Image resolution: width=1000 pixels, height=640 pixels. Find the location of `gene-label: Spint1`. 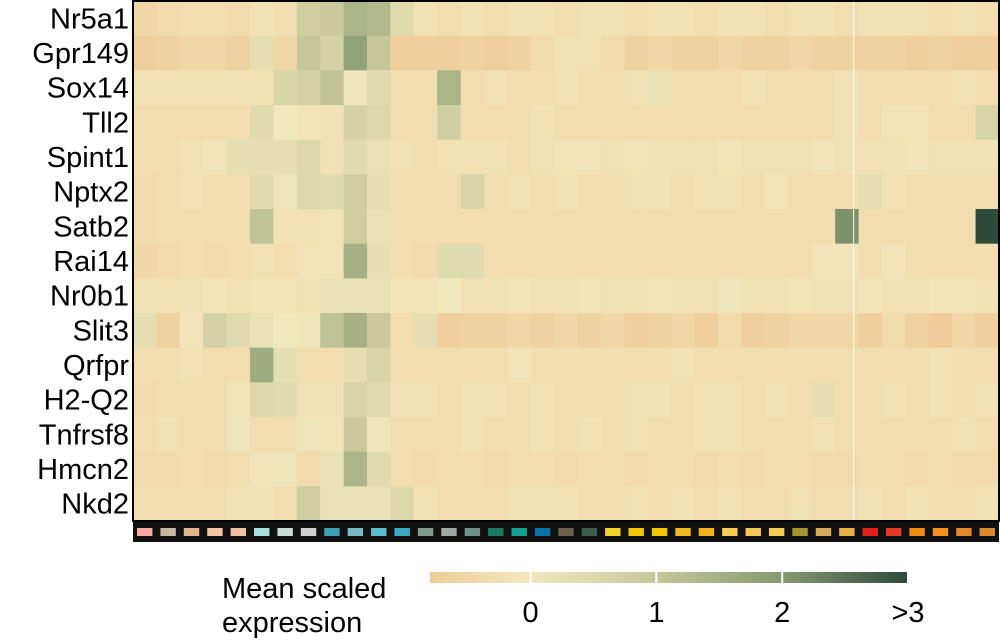

gene-label: Spint1 is located at coordinates (88, 158).